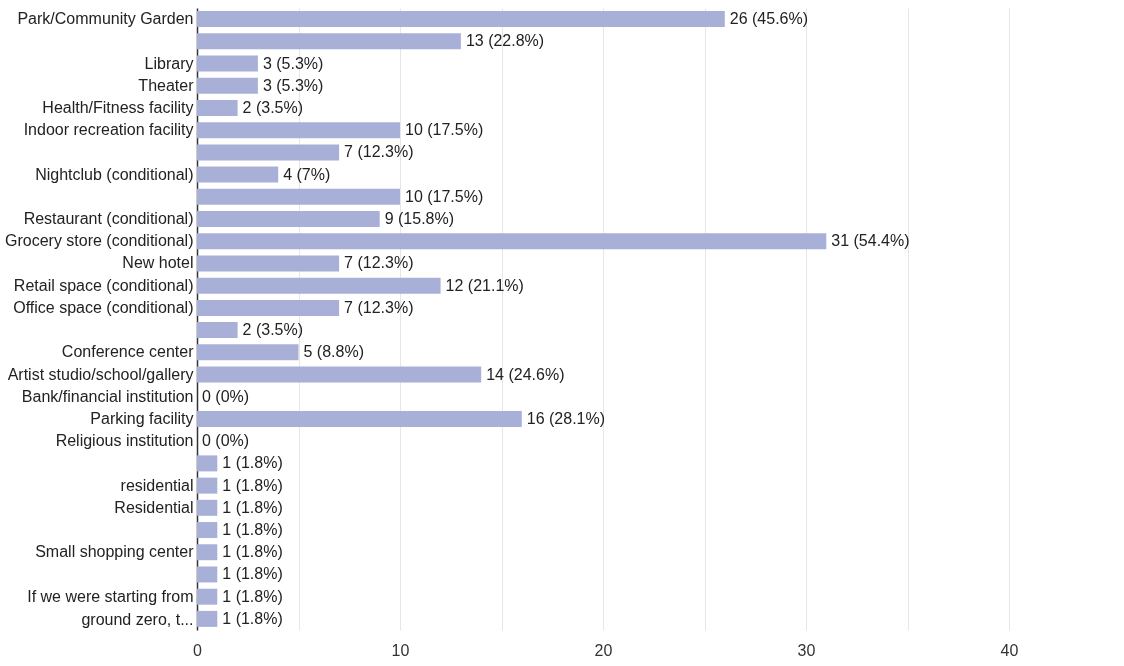 Image resolution: width=1124 pixels, height=666 pixels. I want to click on y-tick-label: Health/Fitness facility, so click(118, 107).